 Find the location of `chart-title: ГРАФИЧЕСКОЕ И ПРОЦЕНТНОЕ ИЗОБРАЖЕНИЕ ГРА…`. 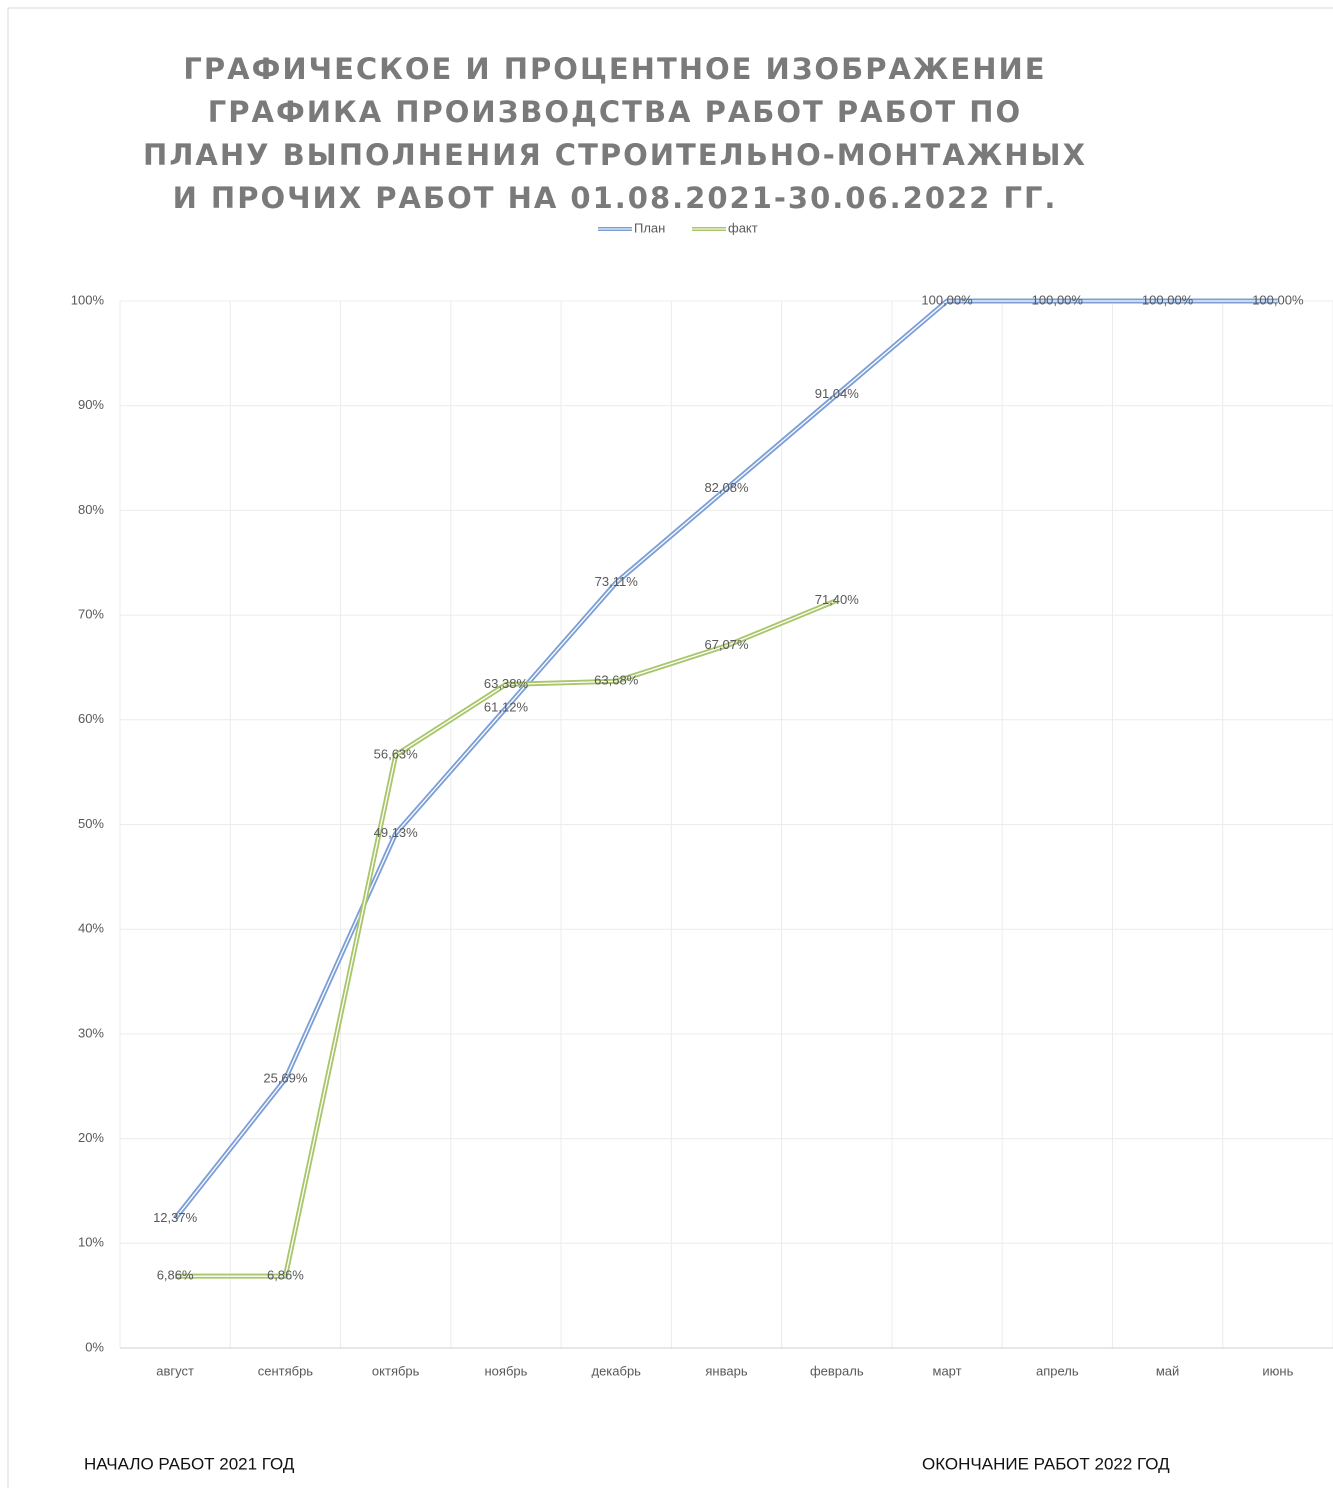

chart-title: ГРАФИЧЕСКОЕ И ПРОЦЕНТНОЕ ИЗОБРАЖЕНИЕ ГРА… is located at coordinates (615, 133).